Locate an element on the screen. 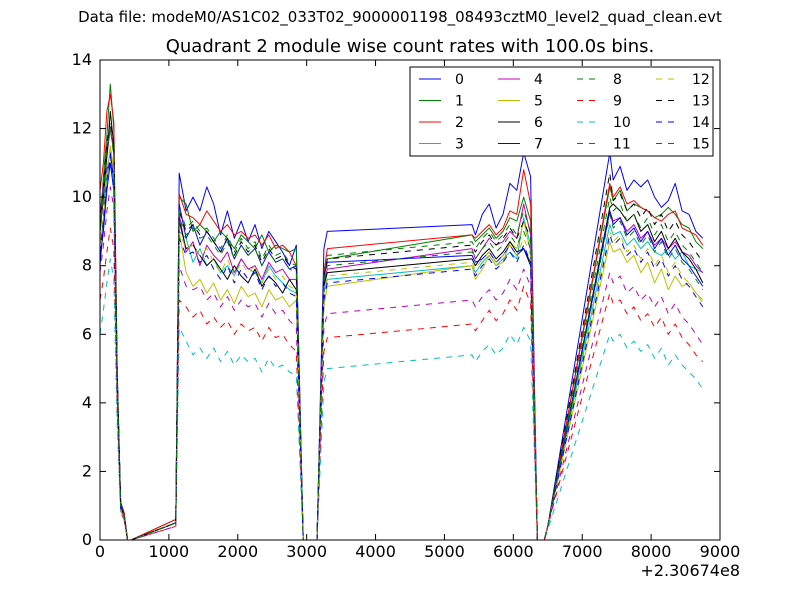 The height and width of the screenshot is (600, 800). y-tick-label: 6 is located at coordinates (87, 333).